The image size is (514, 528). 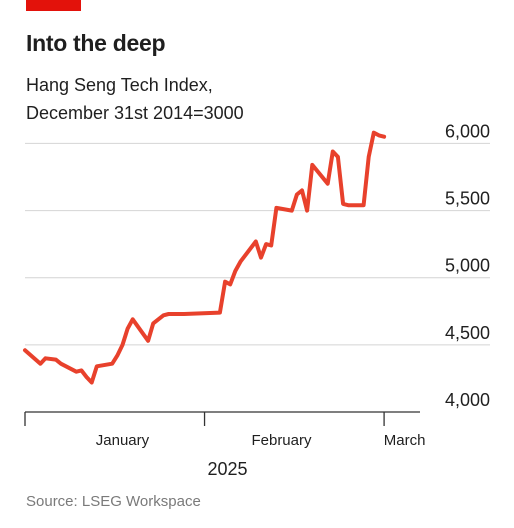 What do you see at coordinates (53, 5) in the screenshot?
I see `accent-bar` at bounding box center [53, 5].